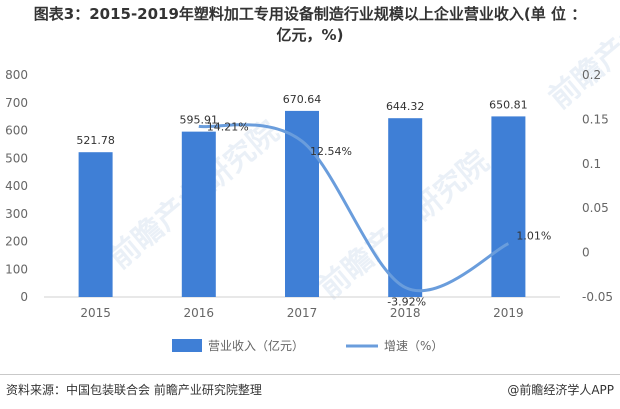 The width and height of the screenshot is (620, 409). Describe the element at coordinates (24, 297) in the screenshot. I see `left-tick-label-0: 0` at that location.